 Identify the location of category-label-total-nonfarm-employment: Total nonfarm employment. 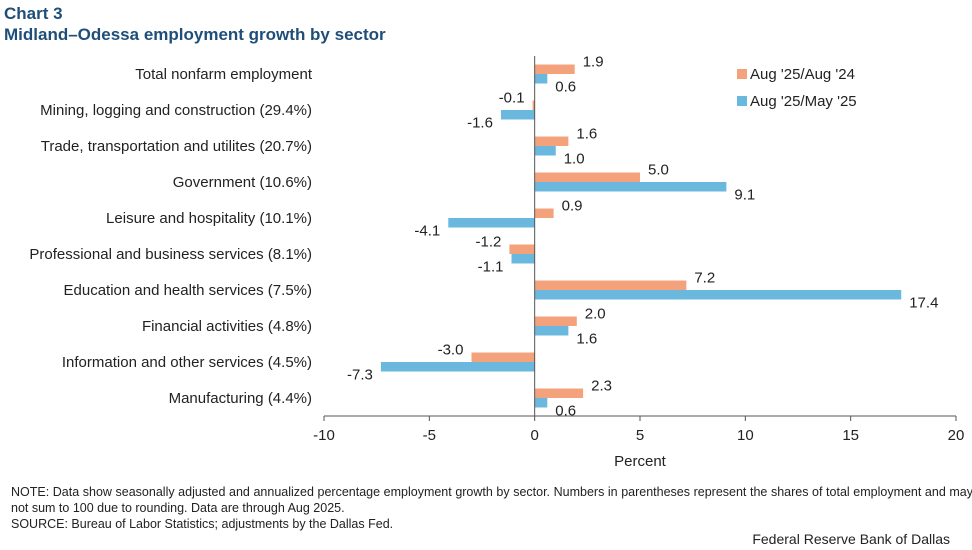
(224, 74).